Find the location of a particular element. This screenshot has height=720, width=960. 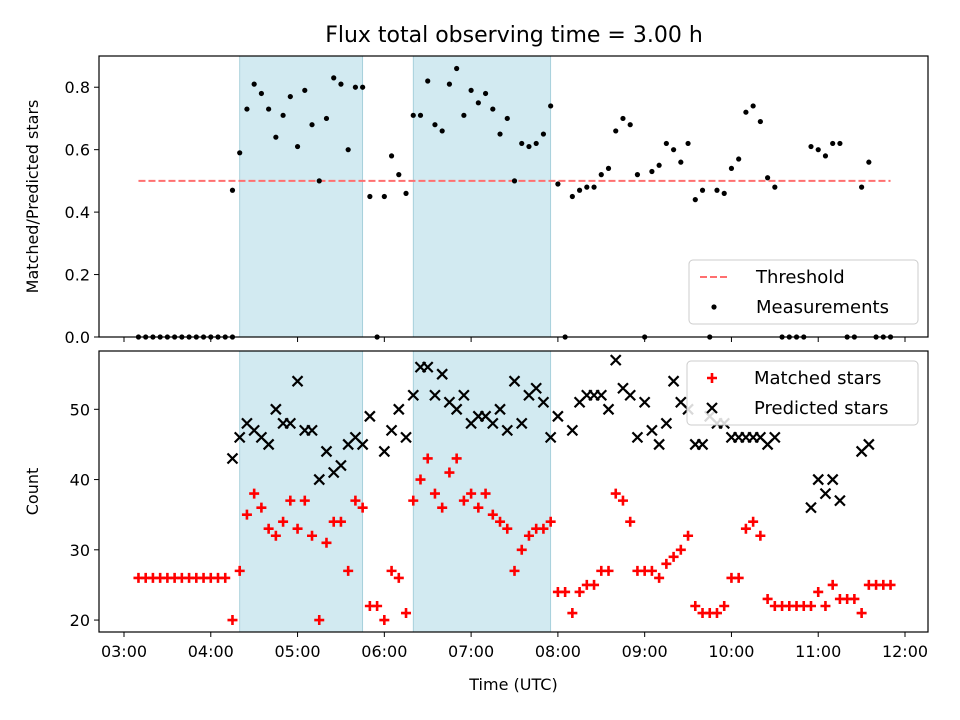

y-tick-label: 0.0 is located at coordinates (77, 337).